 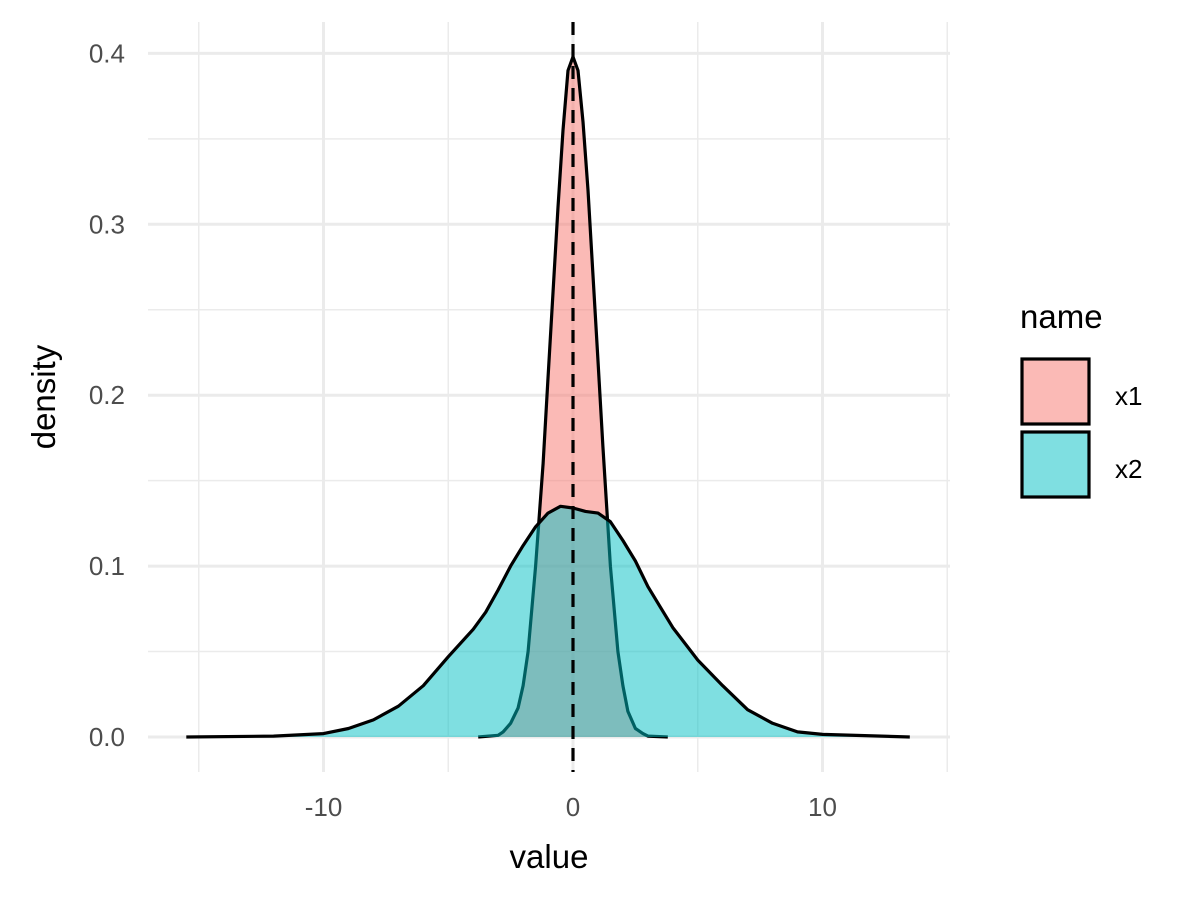 I want to click on x-axis-title: value, so click(x=549, y=856).